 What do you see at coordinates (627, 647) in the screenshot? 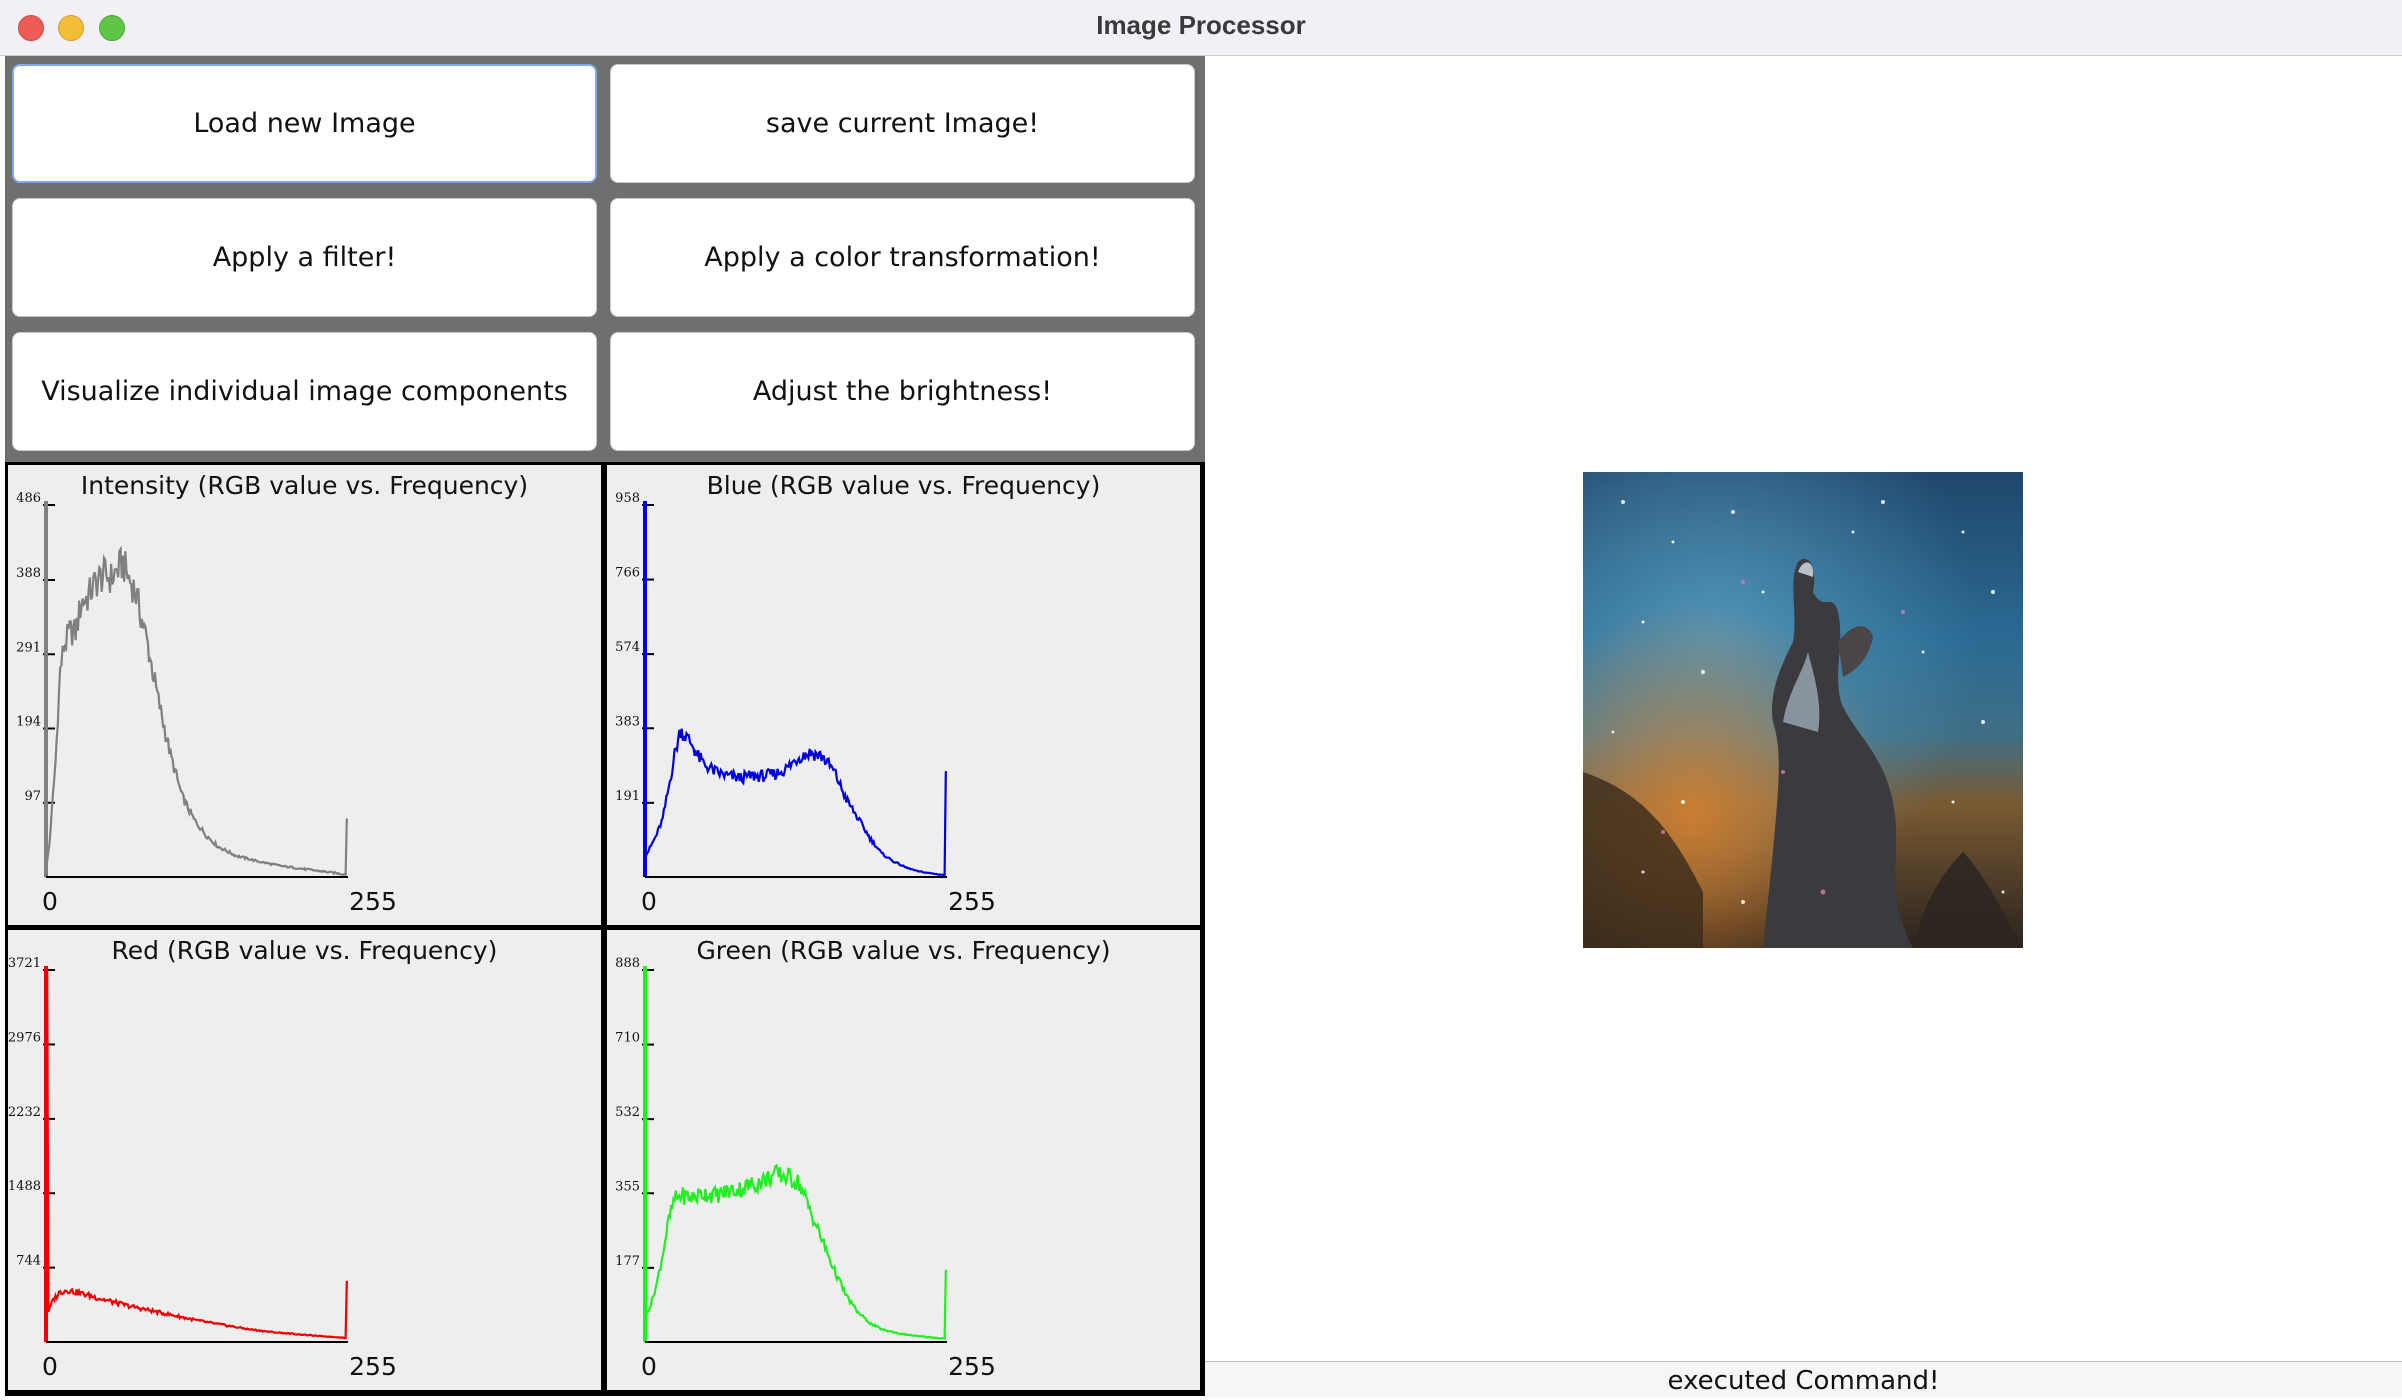
I see `y-tick-label: 574` at bounding box center [627, 647].